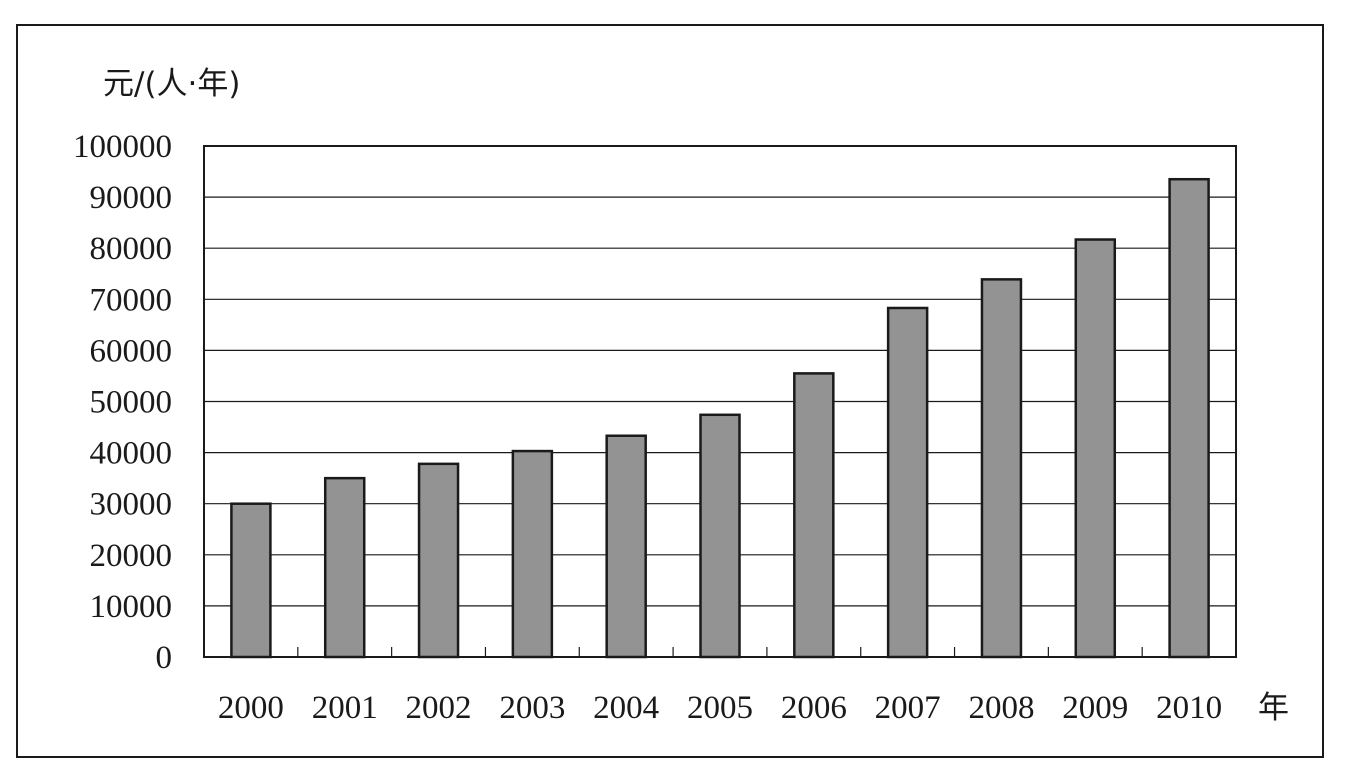 The height and width of the screenshot is (775, 1345). What do you see at coordinates (122, 147) in the screenshot?
I see `y-tick-label: 100000` at bounding box center [122, 147].